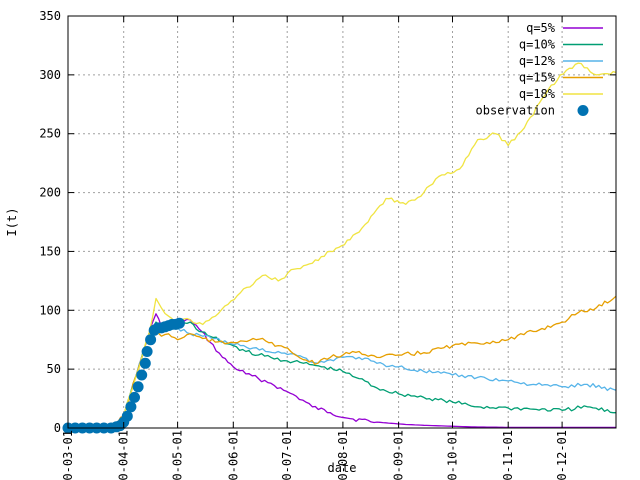 The height and width of the screenshot is (480, 640). Describe the element at coordinates (452, 455) in the screenshot. I see `x-tick-label: 2020-10-01` at that location.